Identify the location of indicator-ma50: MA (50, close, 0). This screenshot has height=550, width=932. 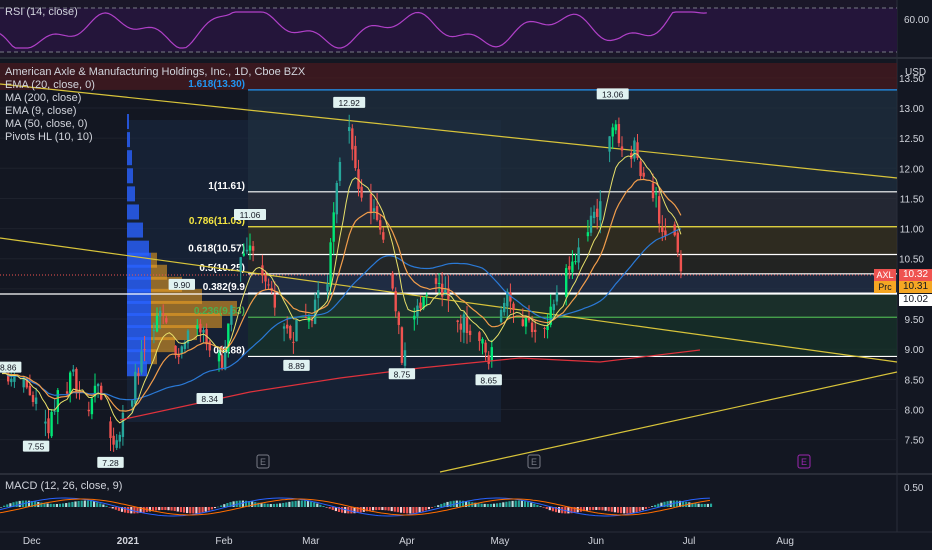
(46, 124).